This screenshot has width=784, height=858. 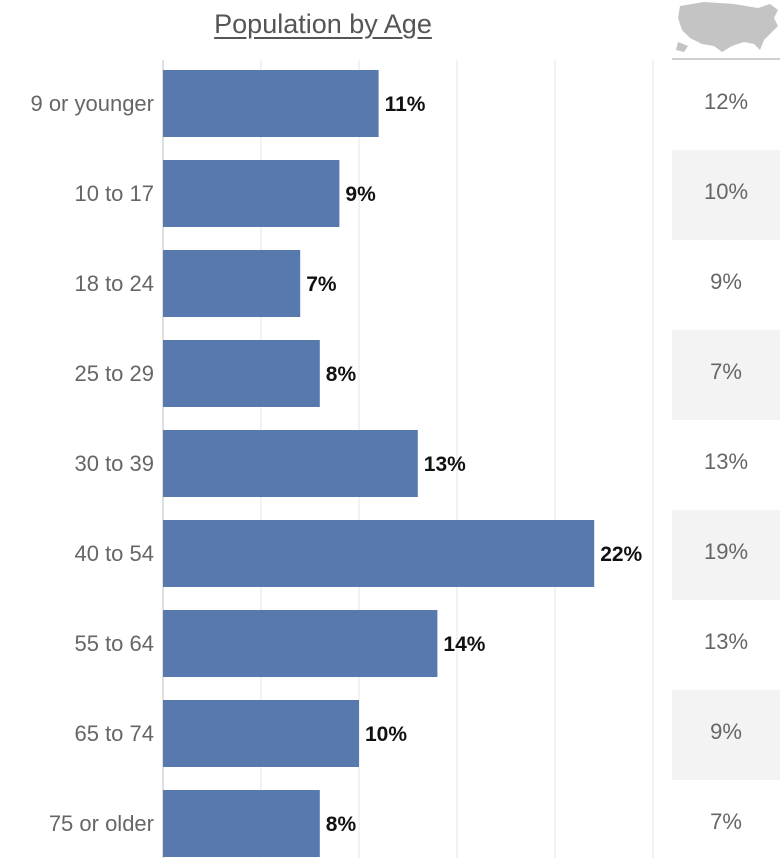 I want to click on category-label: 9 or younger, so click(x=92, y=103).